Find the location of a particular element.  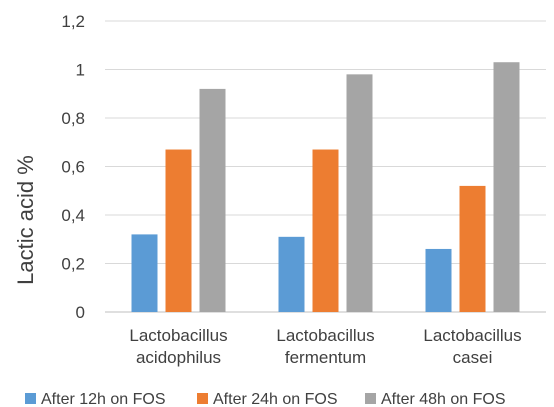

y-tick-label: 0,6 is located at coordinates (73, 167).